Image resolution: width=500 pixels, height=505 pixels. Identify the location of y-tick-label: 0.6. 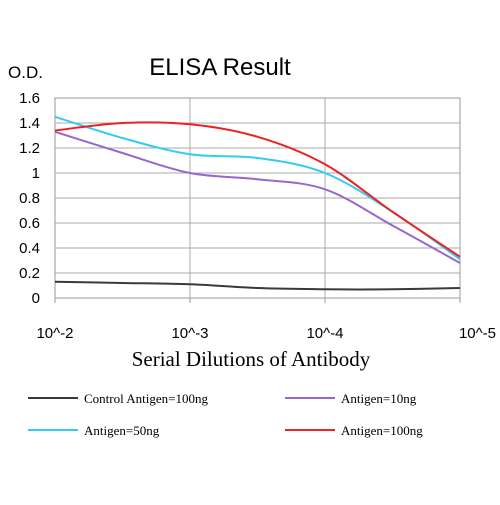
(29, 223).